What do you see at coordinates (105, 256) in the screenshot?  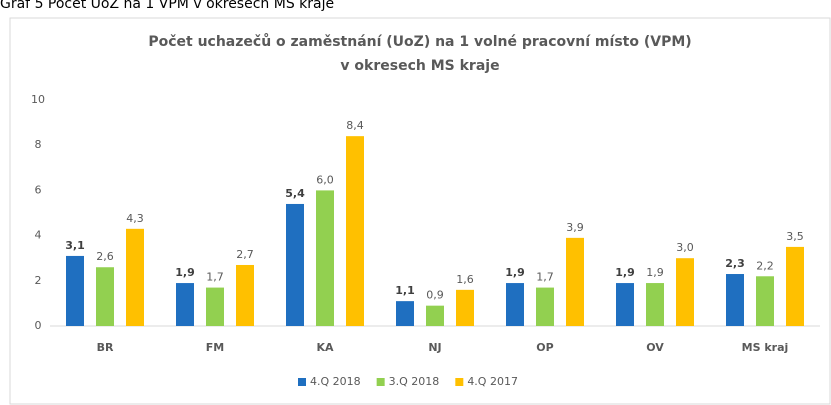 I see `value-label: 2,6` at bounding box center [105, 256].